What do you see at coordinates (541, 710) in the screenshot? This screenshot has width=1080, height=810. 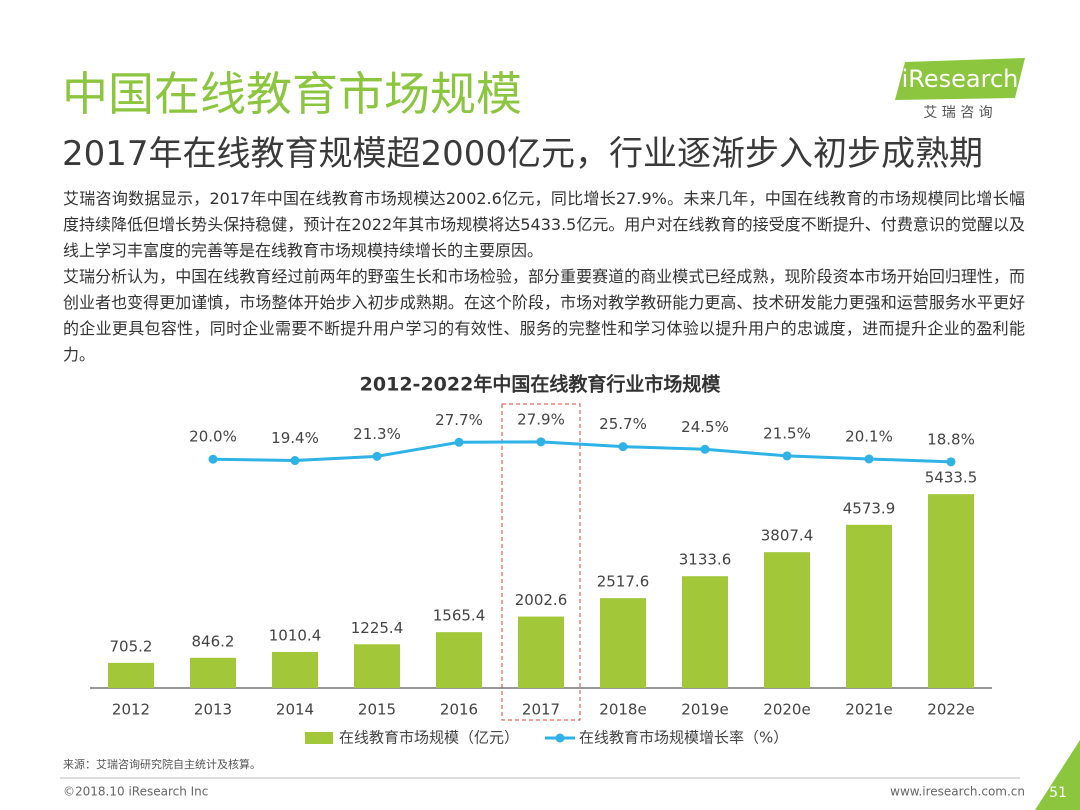 I see `x-tick-label: 2017` at bounding box center [541, 710].